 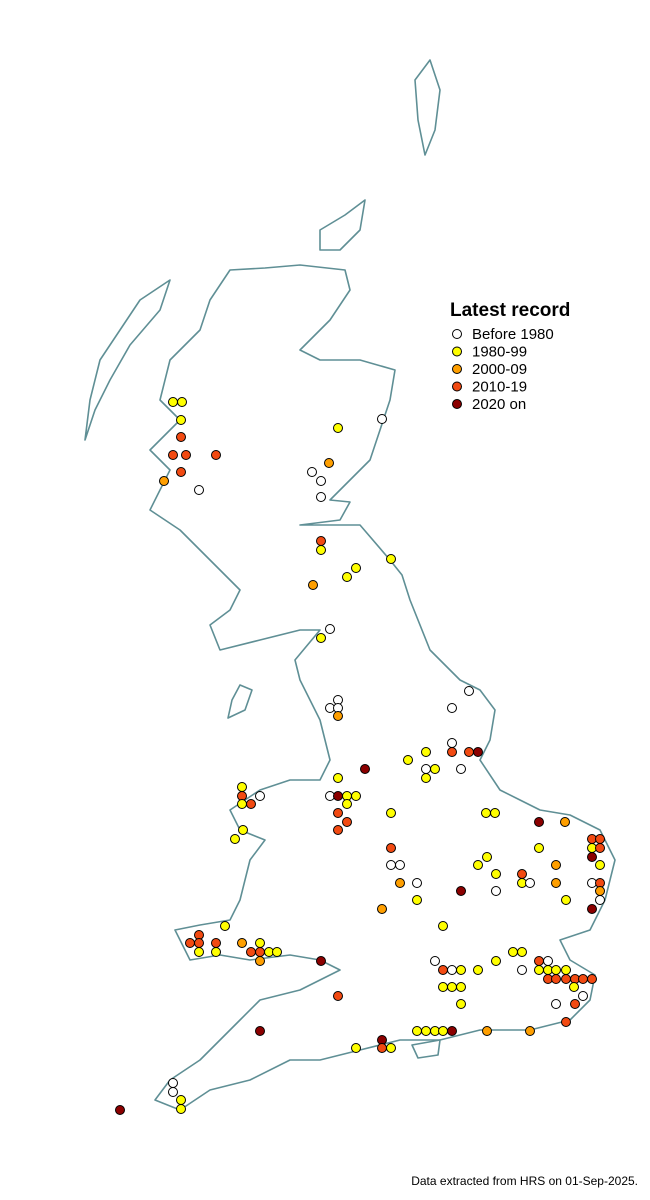 I want to click on legend-label: 2000-09, so click(x=499, y=369).